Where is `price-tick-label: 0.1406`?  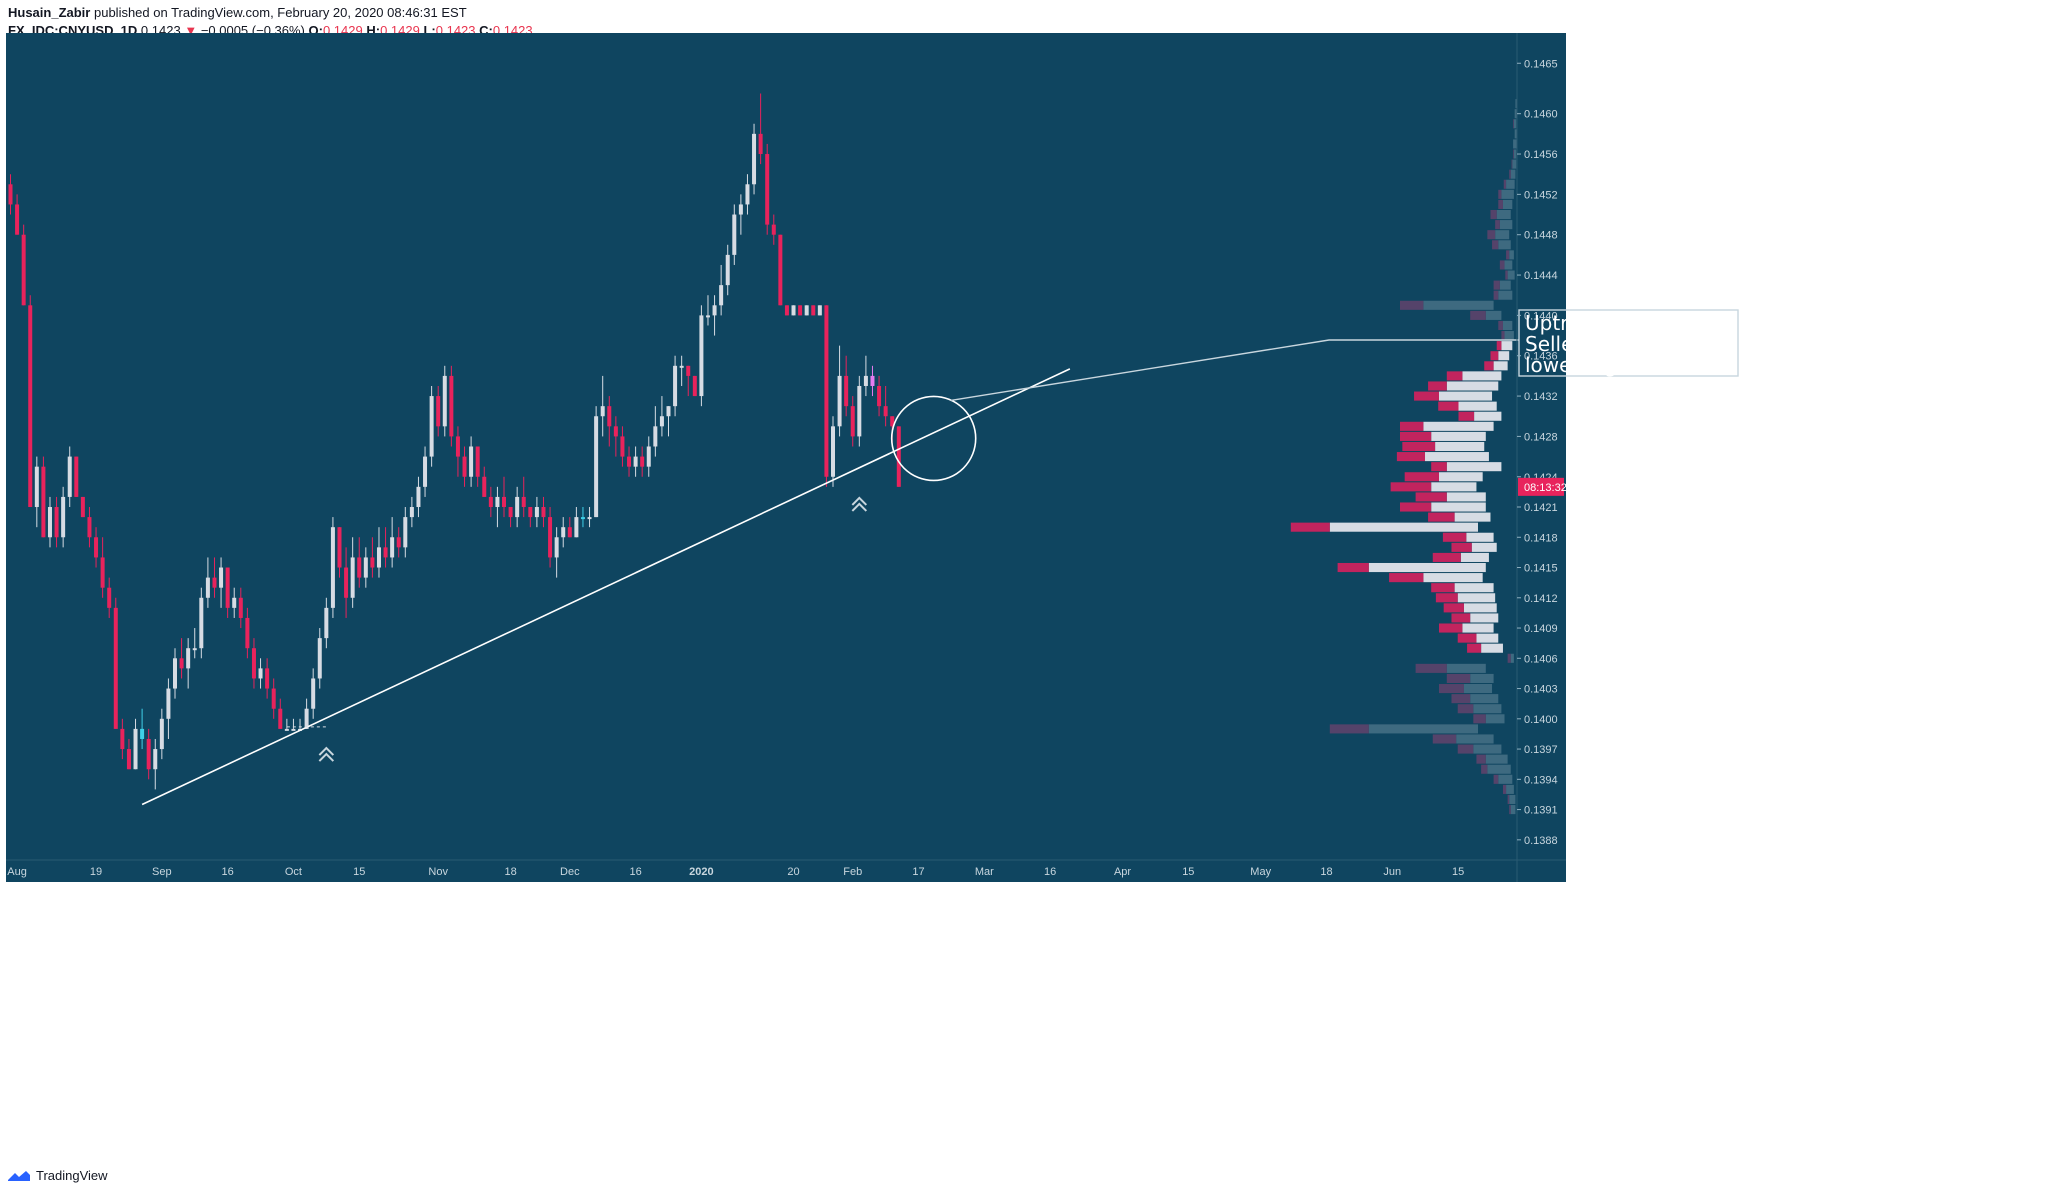
price-tick-label: 0.1406 is located at coordinates (1541, 659).